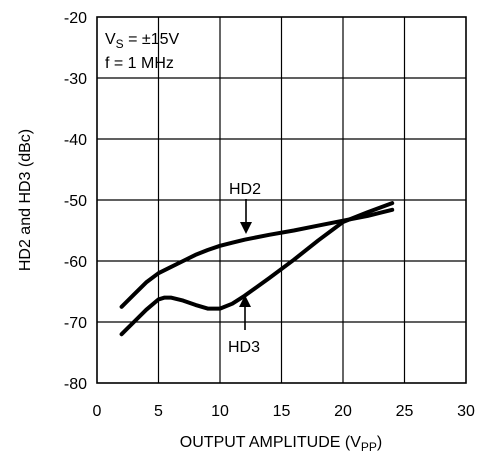  I want to click on y-tick-label: -80, so click(75, 384).